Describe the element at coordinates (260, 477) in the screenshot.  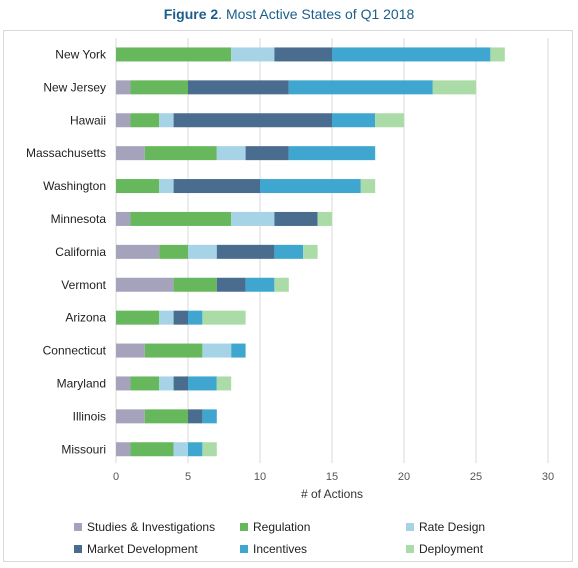
I see `x-tick-label: 10` at that location.